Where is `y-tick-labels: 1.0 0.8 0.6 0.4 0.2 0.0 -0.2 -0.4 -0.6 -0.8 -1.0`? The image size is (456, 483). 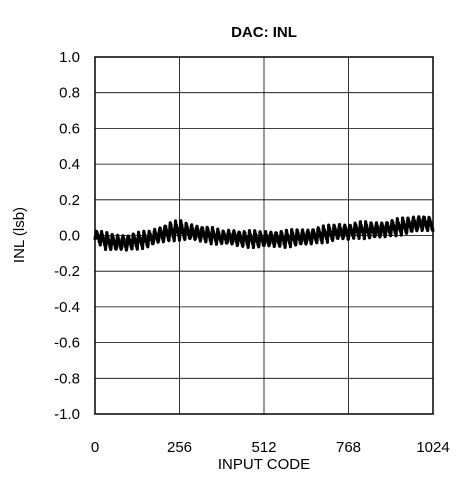
y-tick-labels: 1.0 0.8 0.6 0.4 0.2 0.0 -0.2 -0.4 -0.6 -0.8 -1.0 is located at coordinates (67, 236).